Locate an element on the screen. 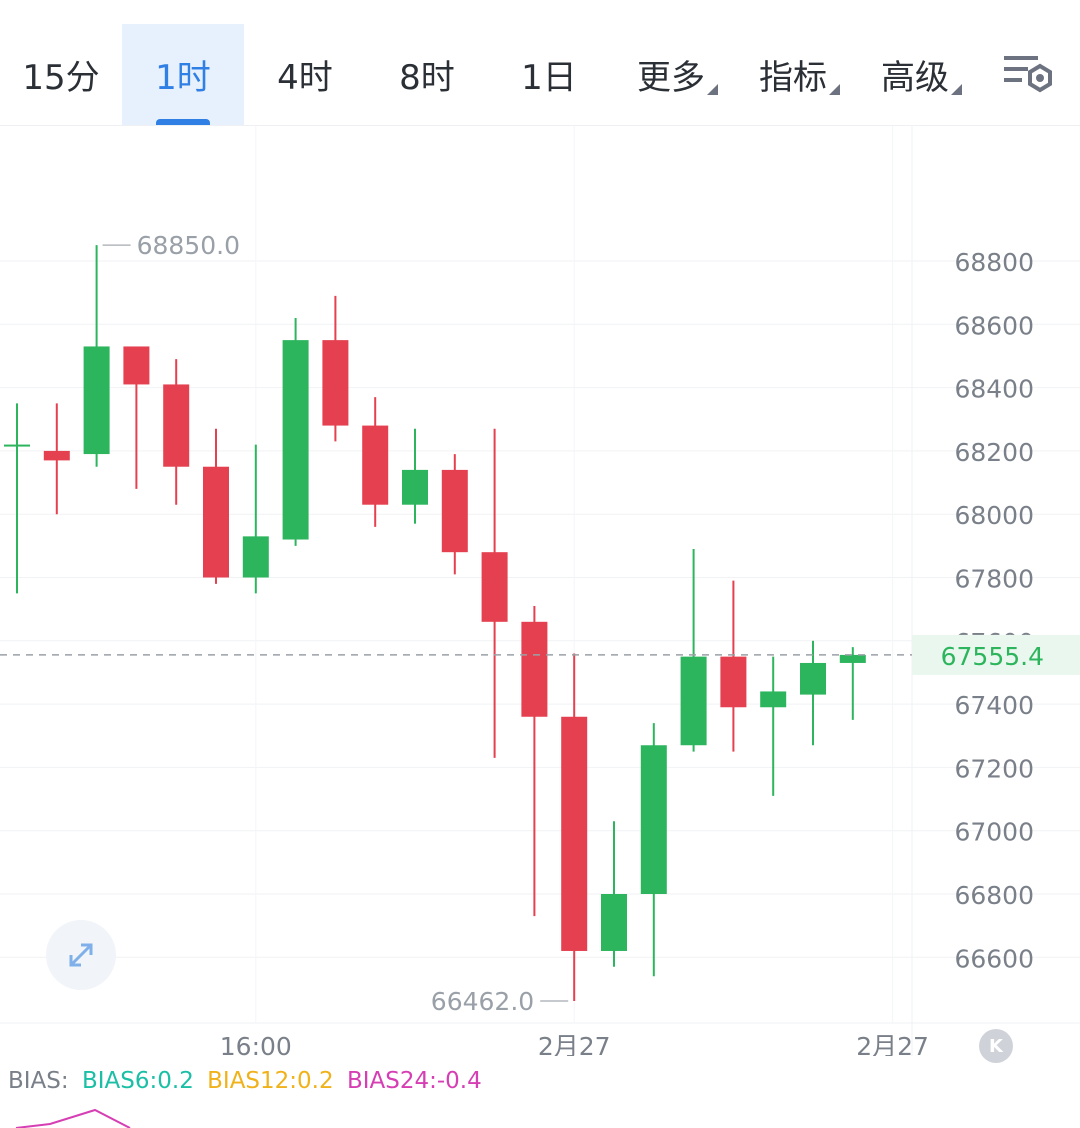  tab-2: 4时 is located at coordinates (305, 74).